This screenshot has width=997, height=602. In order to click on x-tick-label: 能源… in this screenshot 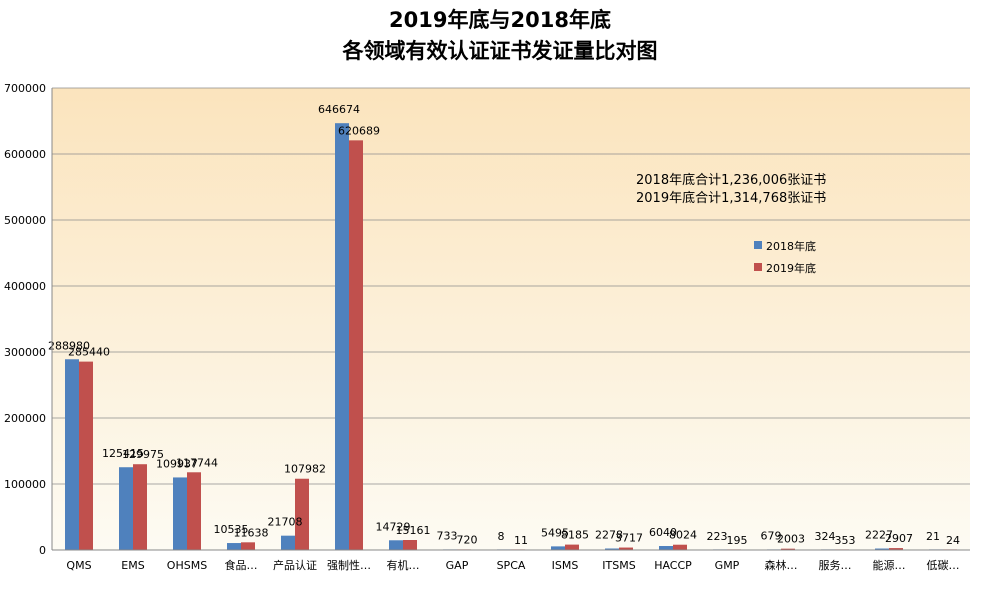, I will do `click(889, 565)`.